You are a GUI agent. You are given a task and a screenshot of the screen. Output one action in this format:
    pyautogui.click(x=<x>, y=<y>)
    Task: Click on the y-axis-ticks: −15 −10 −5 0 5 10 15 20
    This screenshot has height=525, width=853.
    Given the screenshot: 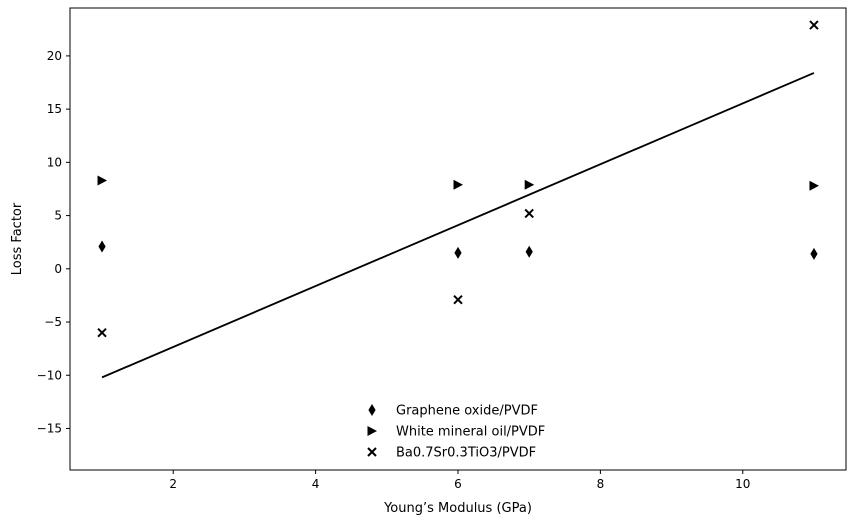 What is the action you would take?
    pyautogui.click(x=53, y=242)
    